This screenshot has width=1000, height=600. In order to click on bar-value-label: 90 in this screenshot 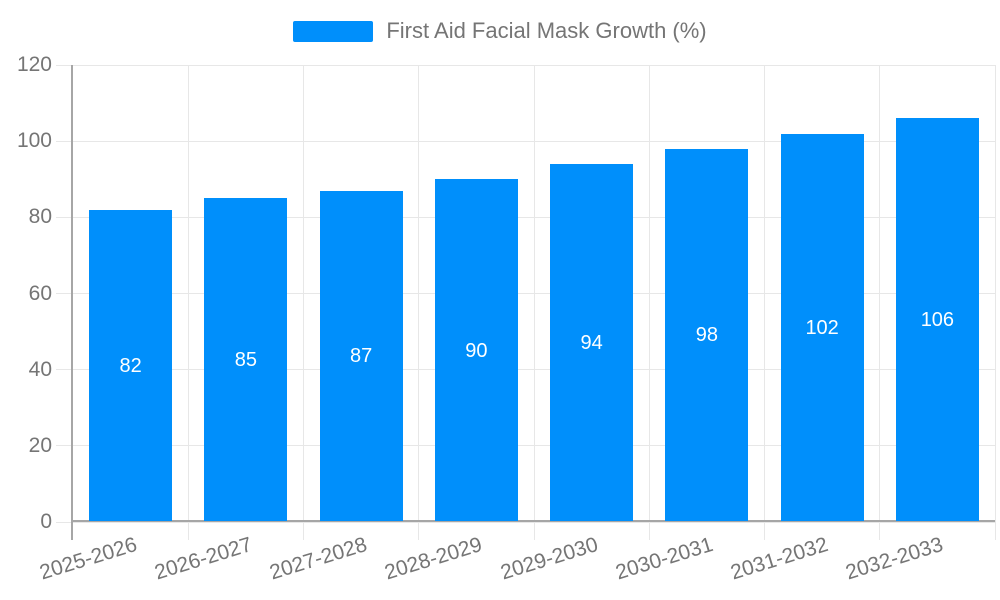, I will do `click(476, 350)`.